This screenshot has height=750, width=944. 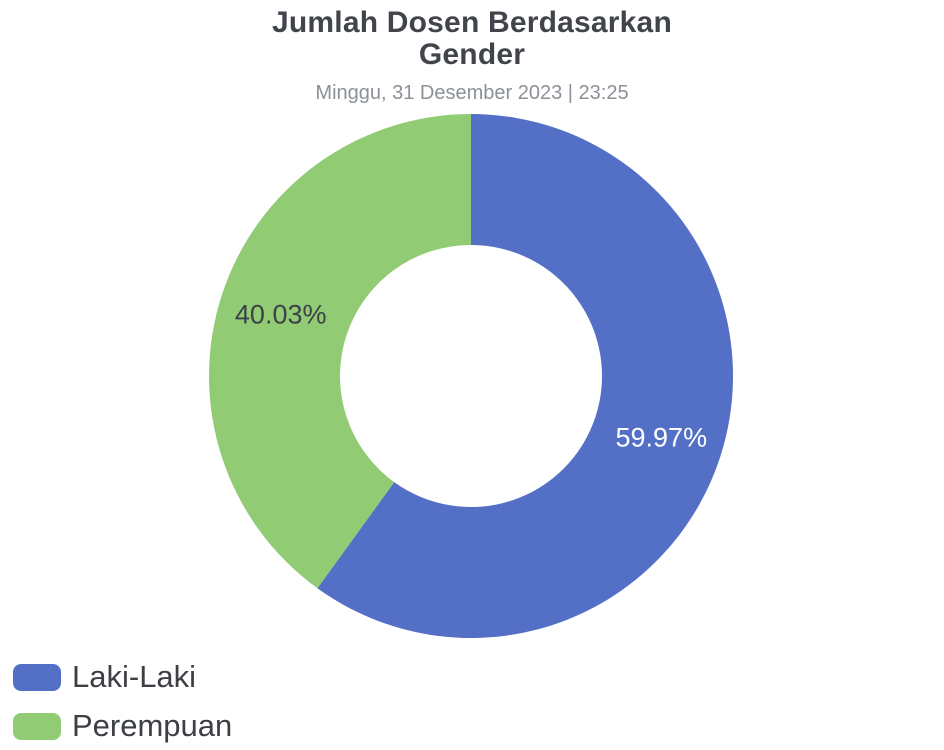 What do you see at coordinates (472, 93) in the screenshot?
I see `chart-subtitle: Minggu, 31 Desember 2023 | 23:25` at bounding box center [472, 93].